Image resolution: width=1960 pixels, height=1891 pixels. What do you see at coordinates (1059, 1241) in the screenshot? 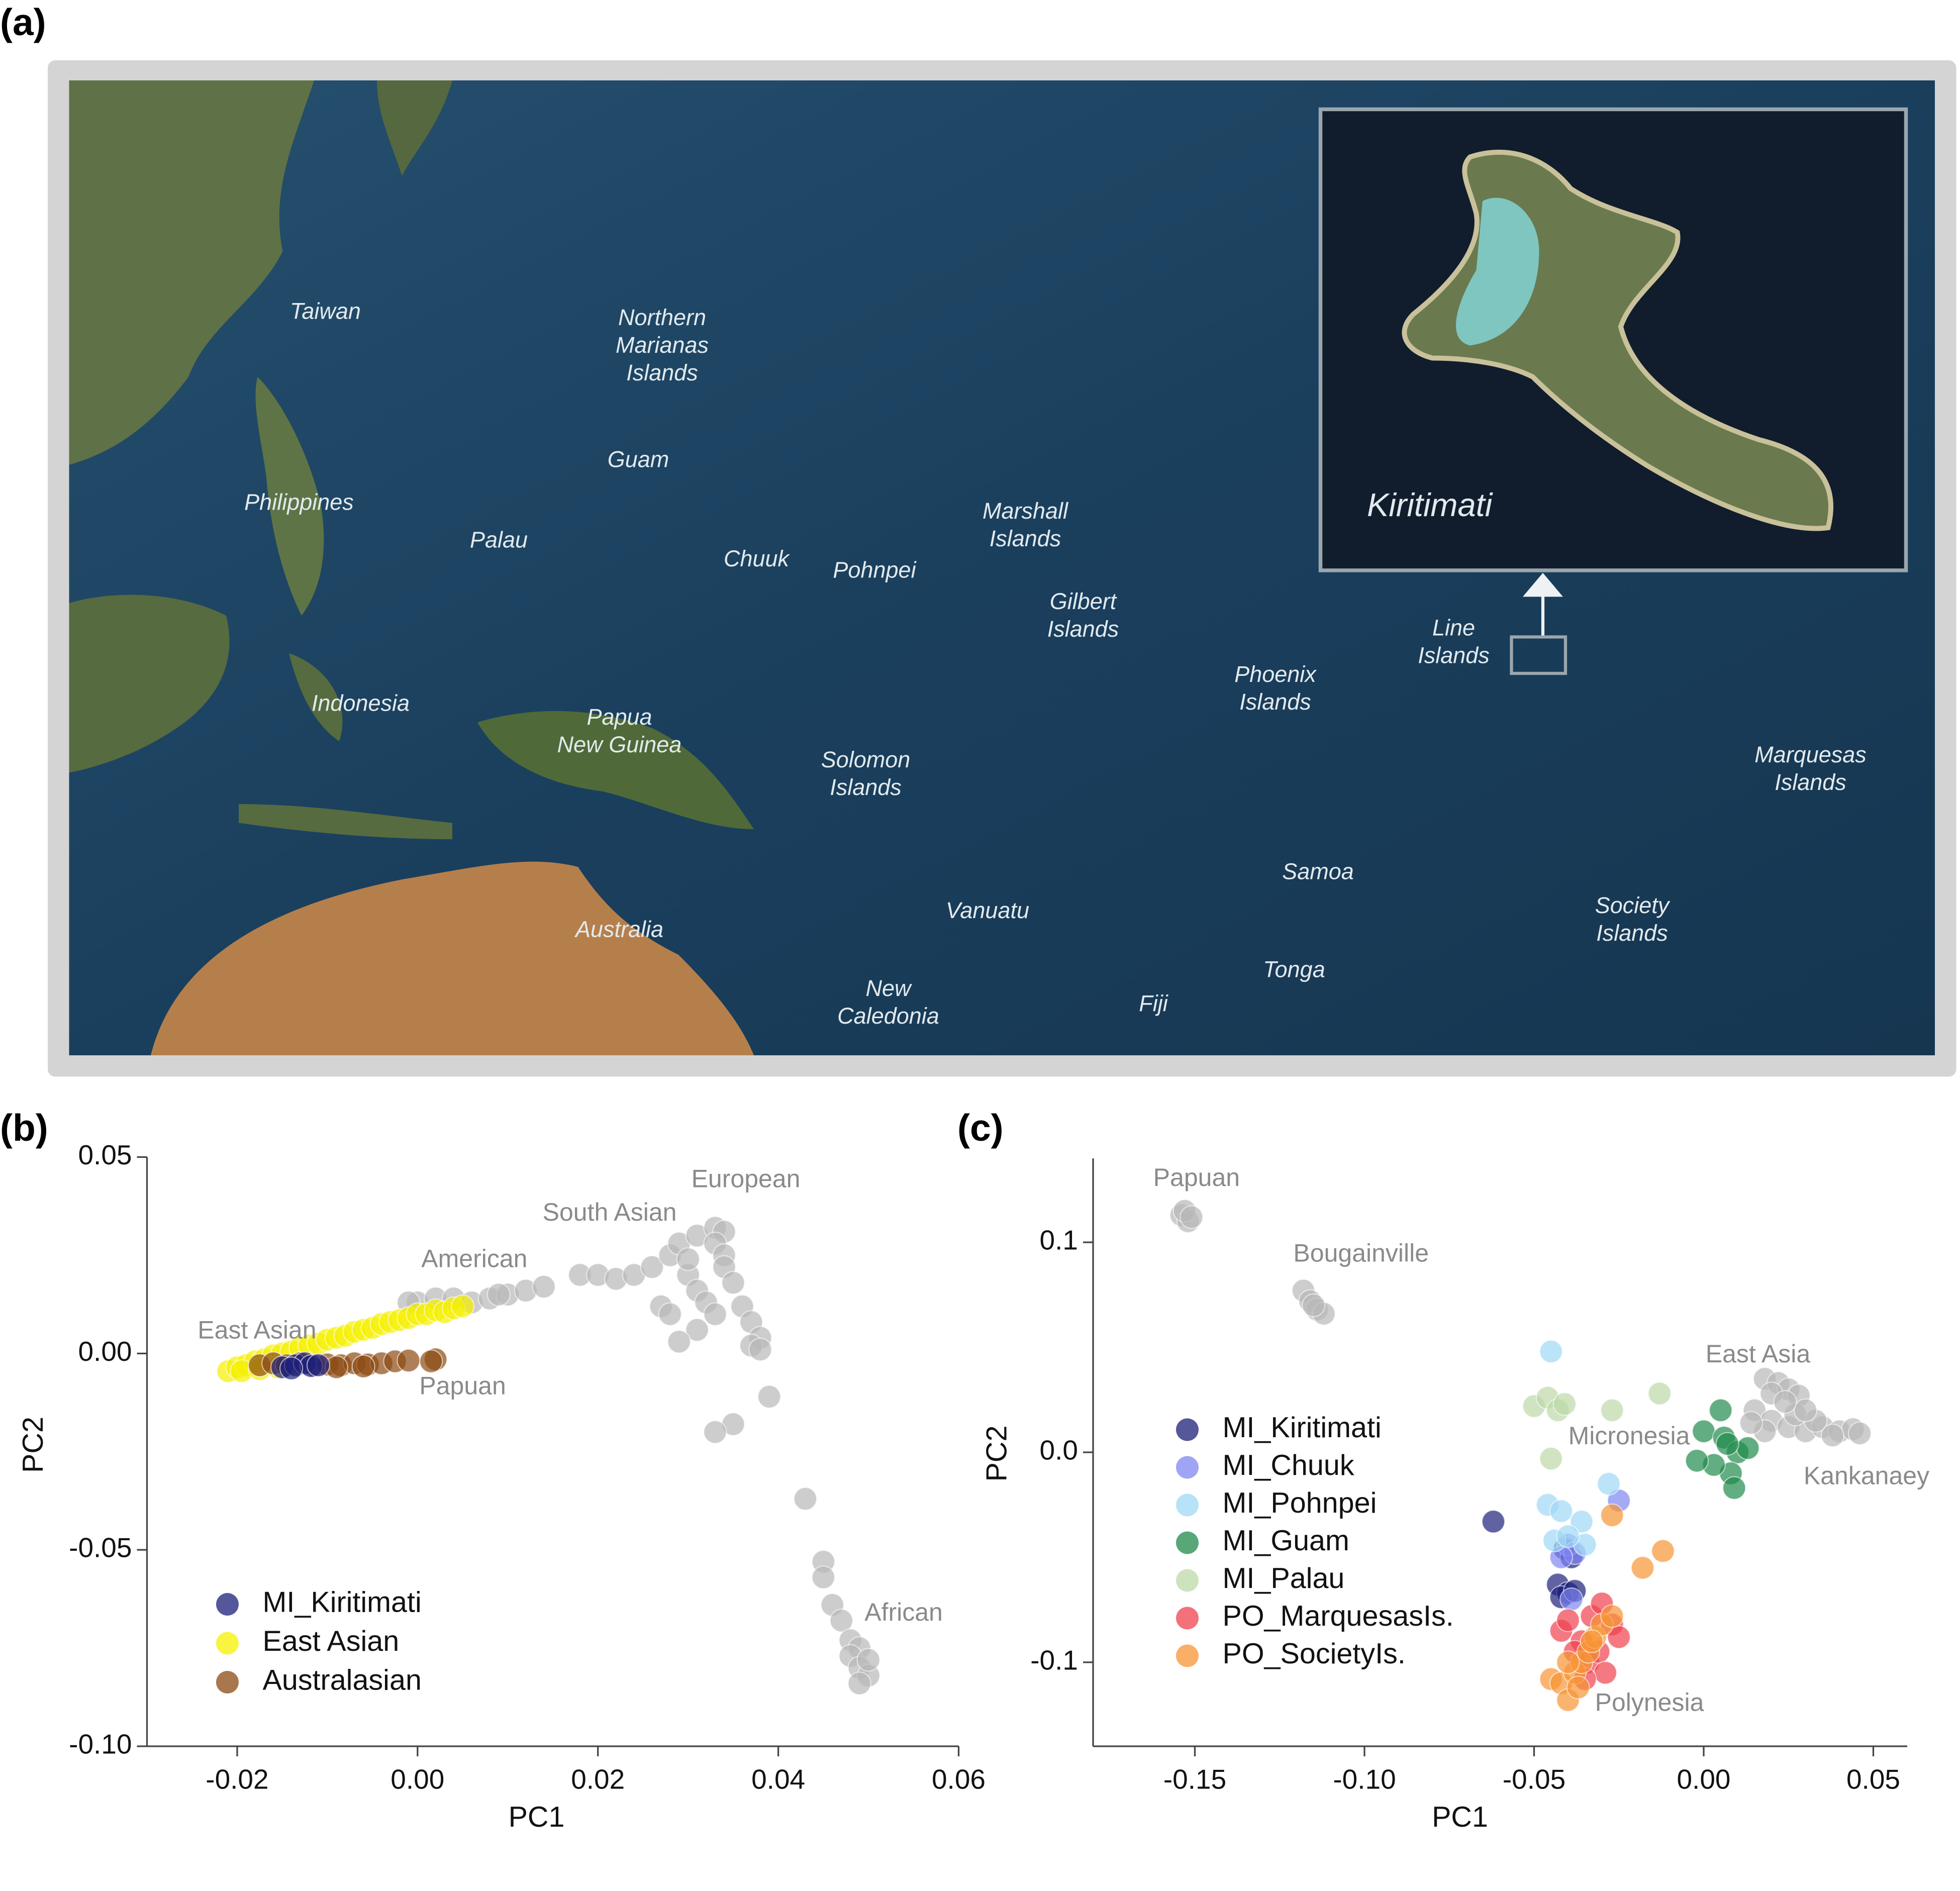
I see `y-tick-label: 0.1` at bounding box center [1059, 1241].